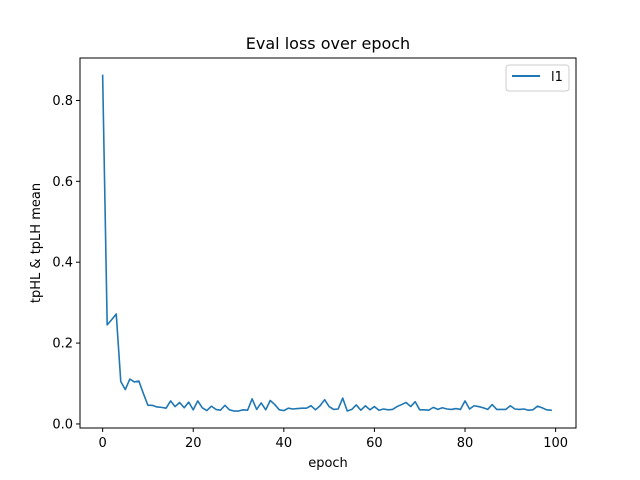 Image resolution: width=640 pixels, height=480 pixels. What do you see at coordinates (465, 443) in the screenshot?
I see `x-tick-label: 80` at bounding box center [465, 443].